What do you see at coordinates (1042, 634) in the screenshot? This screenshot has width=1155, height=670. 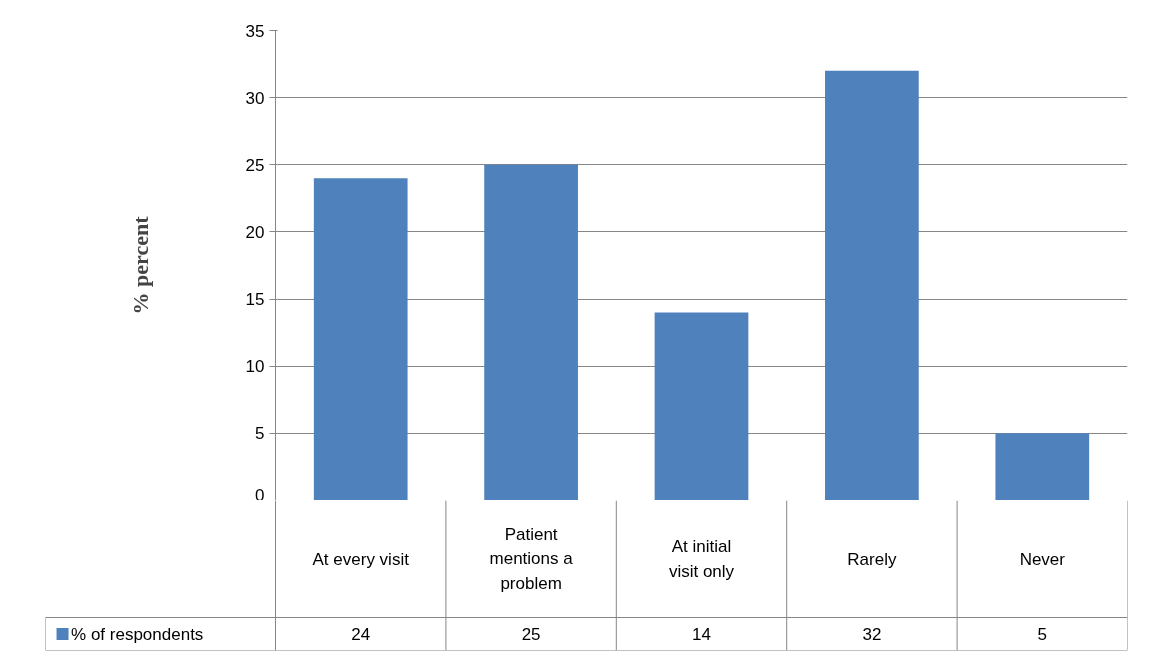 I see `data-label: 5` at bounding box center [1042, 634].